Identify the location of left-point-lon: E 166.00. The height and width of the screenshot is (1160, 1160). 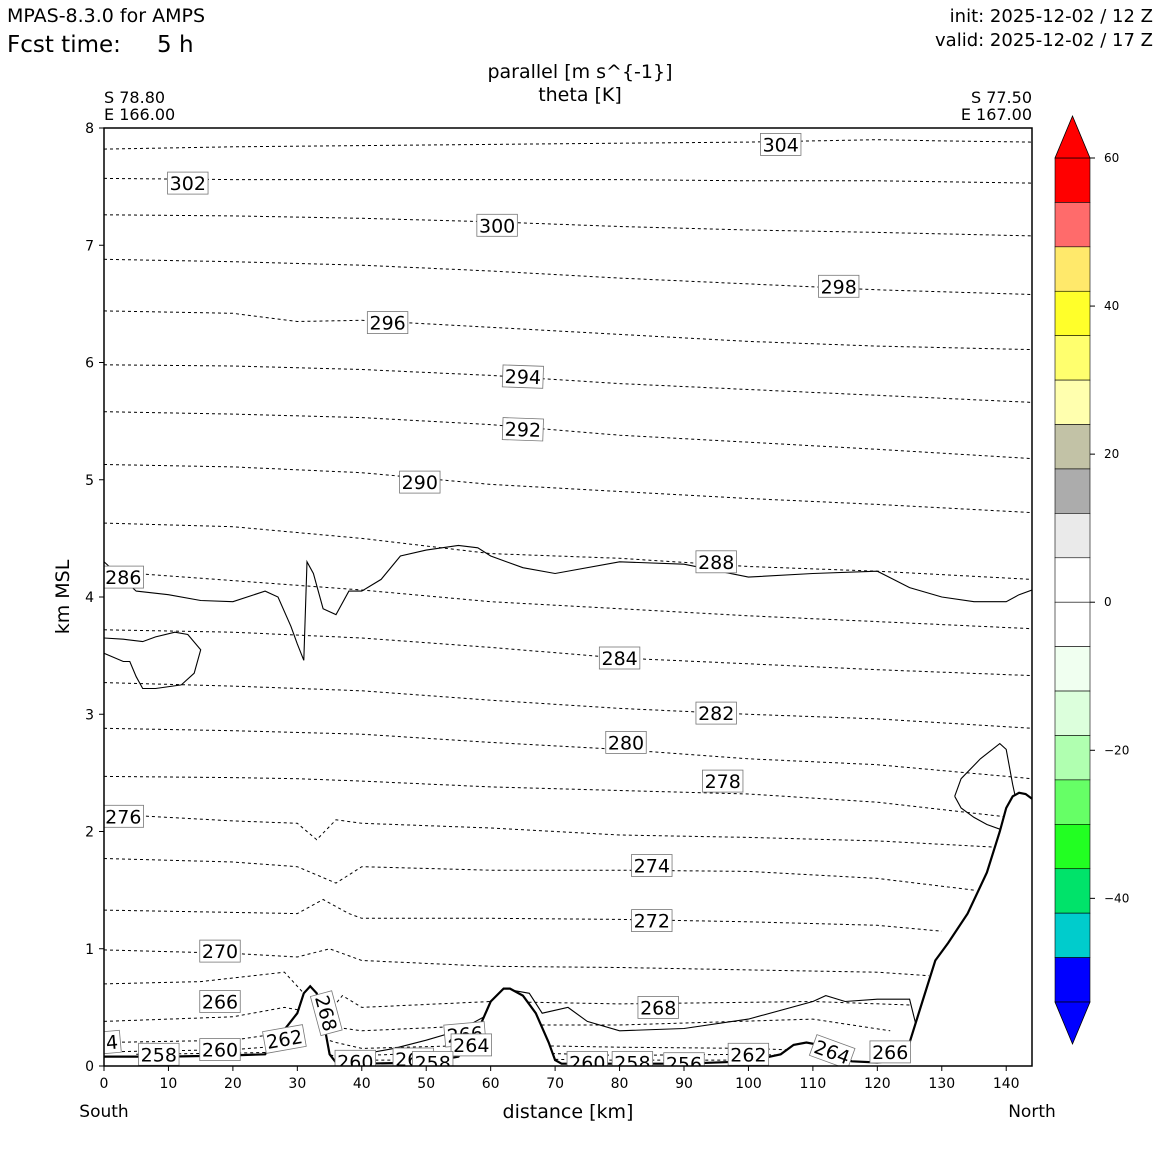
(139, 114).